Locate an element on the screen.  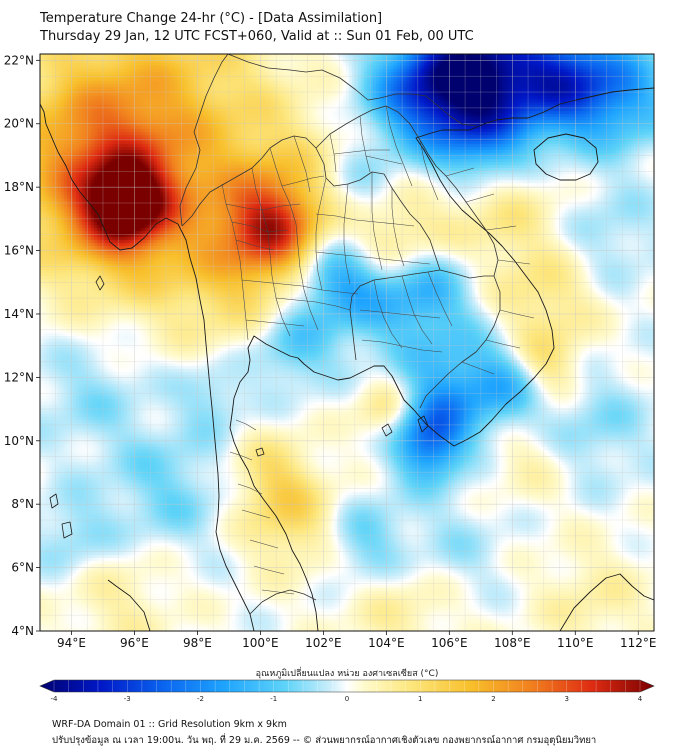
lat-tick-label: 4°N is located at coordinates (22, 631).